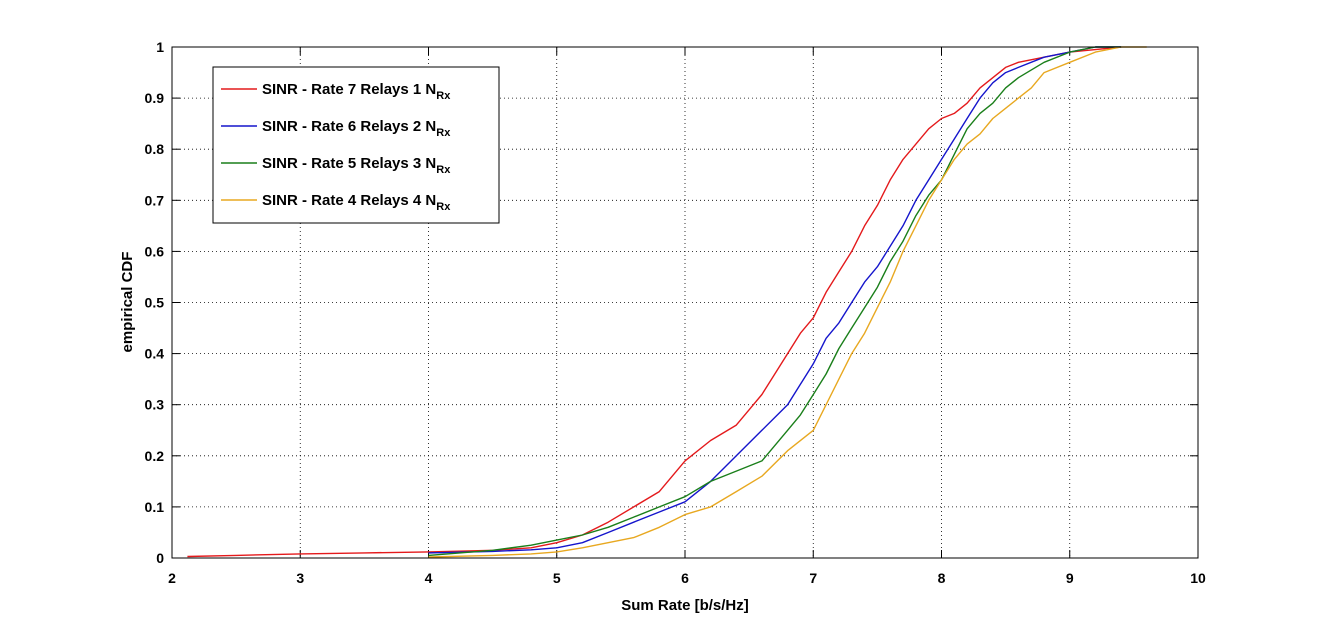 The image size is (1324, 632). I want to click on y-tick-label: 0.9, so click(155, 98).